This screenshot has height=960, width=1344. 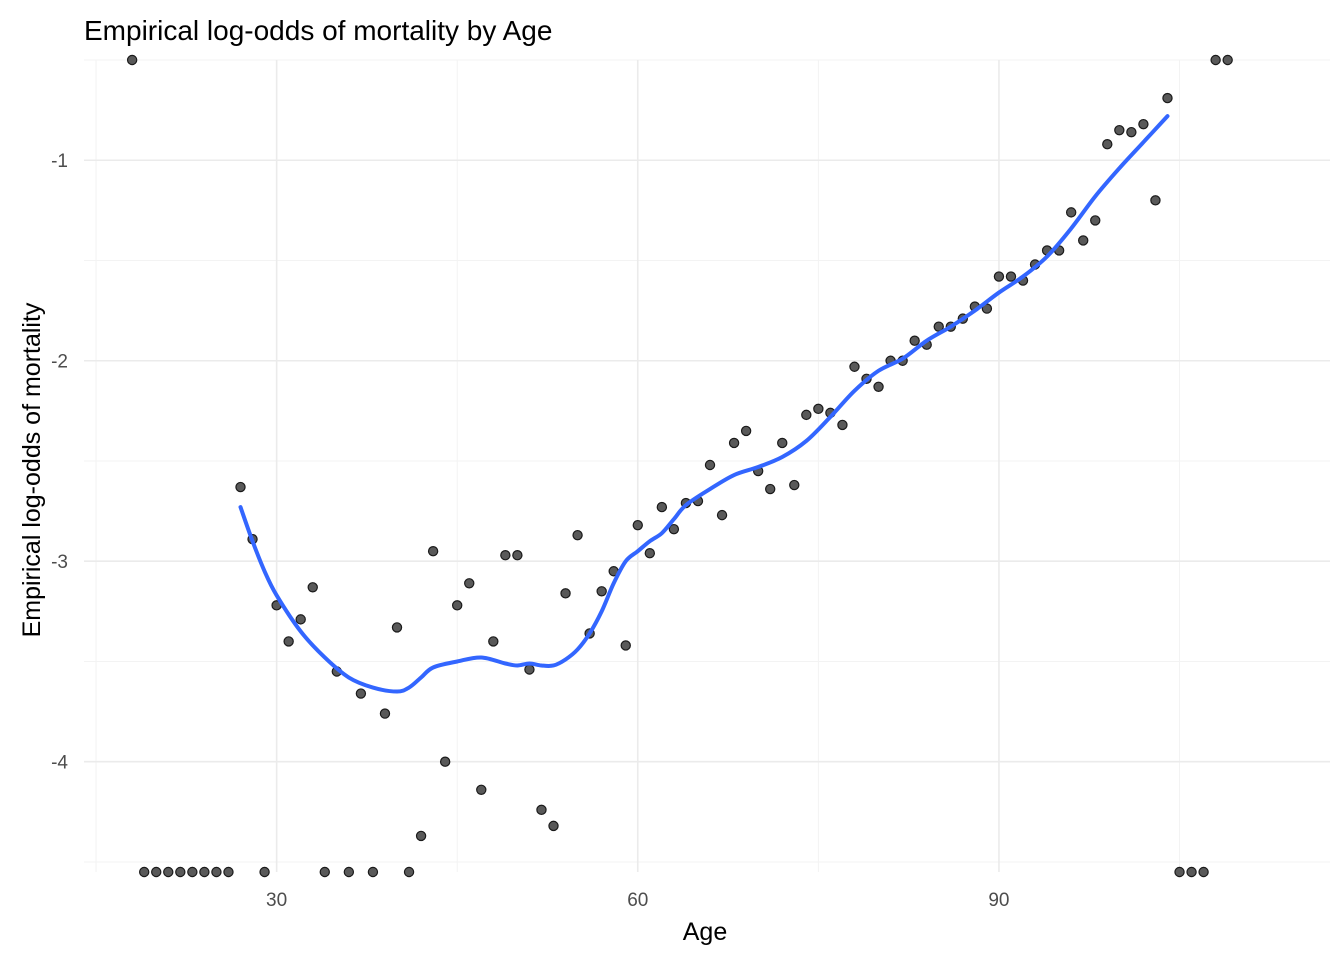 What do you see at coordinates (998, 900) in the screenshot?
I see `x-tick-label: 90` at bounding box center [998, 900].